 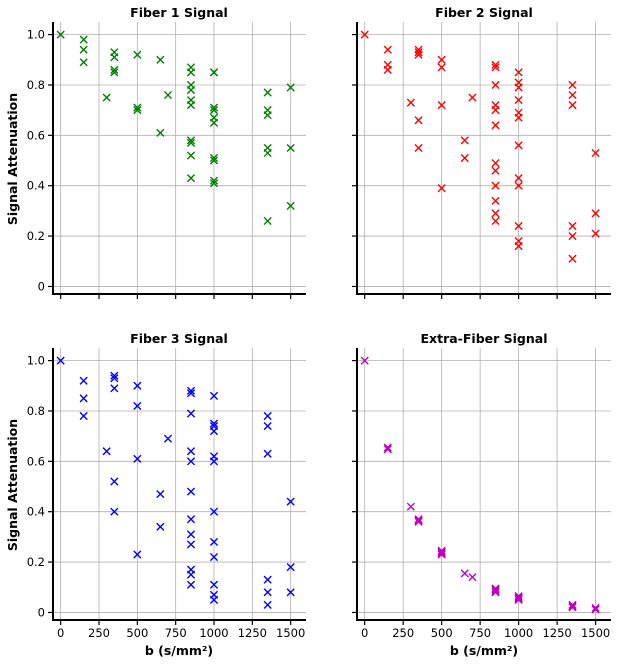 What do you see at coordinates (290, 633) in the screenshot?
I see `x-tick-label: 1500` at bounding box center [290, 633].